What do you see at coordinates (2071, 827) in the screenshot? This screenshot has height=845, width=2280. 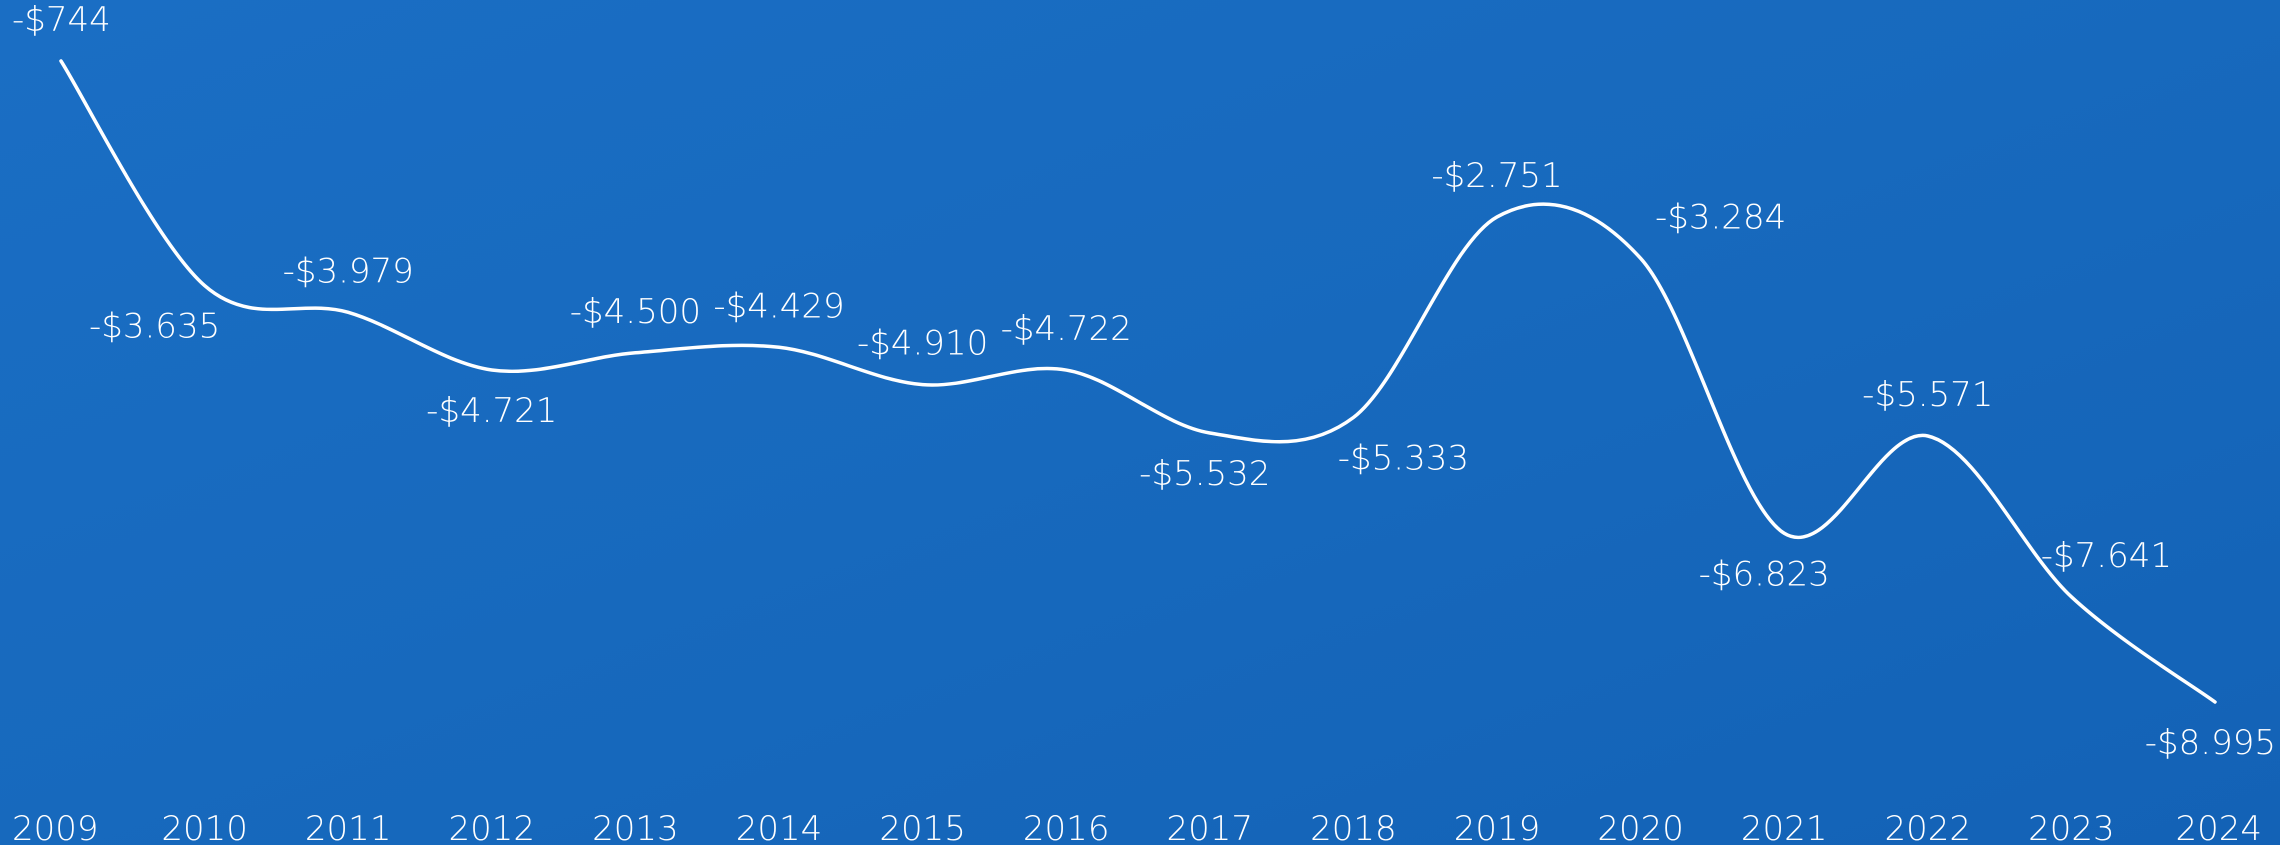 I see `x-tick-label: 2023` at bounding box center [2071, 827].